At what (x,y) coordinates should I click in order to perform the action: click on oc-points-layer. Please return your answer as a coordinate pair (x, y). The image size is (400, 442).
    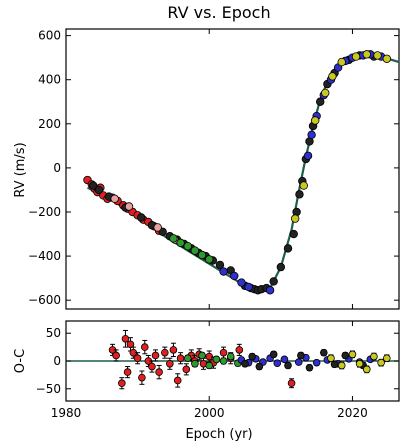
    Looking at the image, I should click on (249, 359).